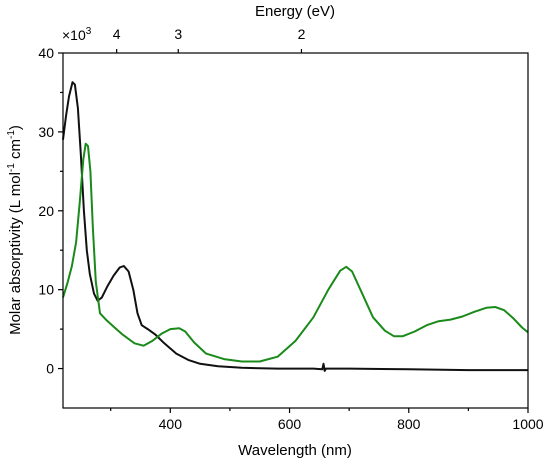 The image size is (550, 470). I want to click on y-tick-label: 30, so click(46, 132).